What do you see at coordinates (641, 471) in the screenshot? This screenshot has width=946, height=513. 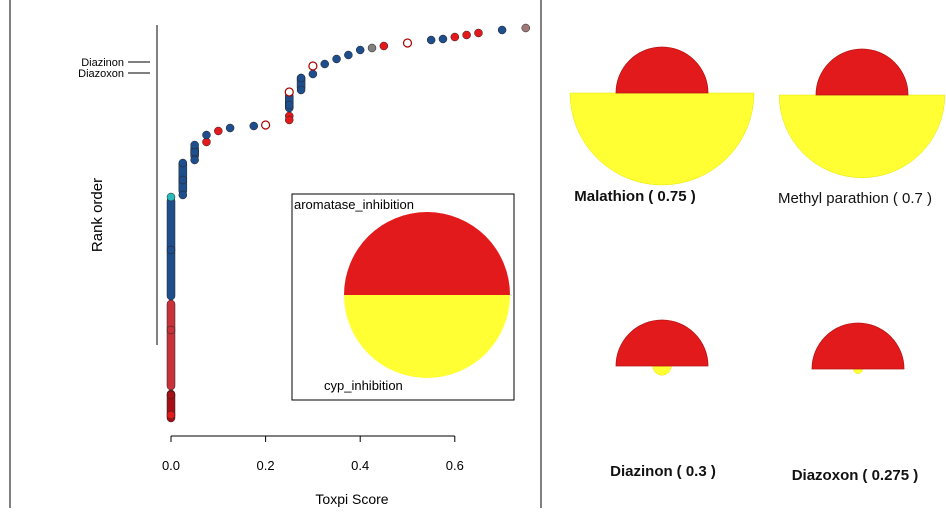 I see `profile-name: Diazinon` at bounding box center [641, 471].